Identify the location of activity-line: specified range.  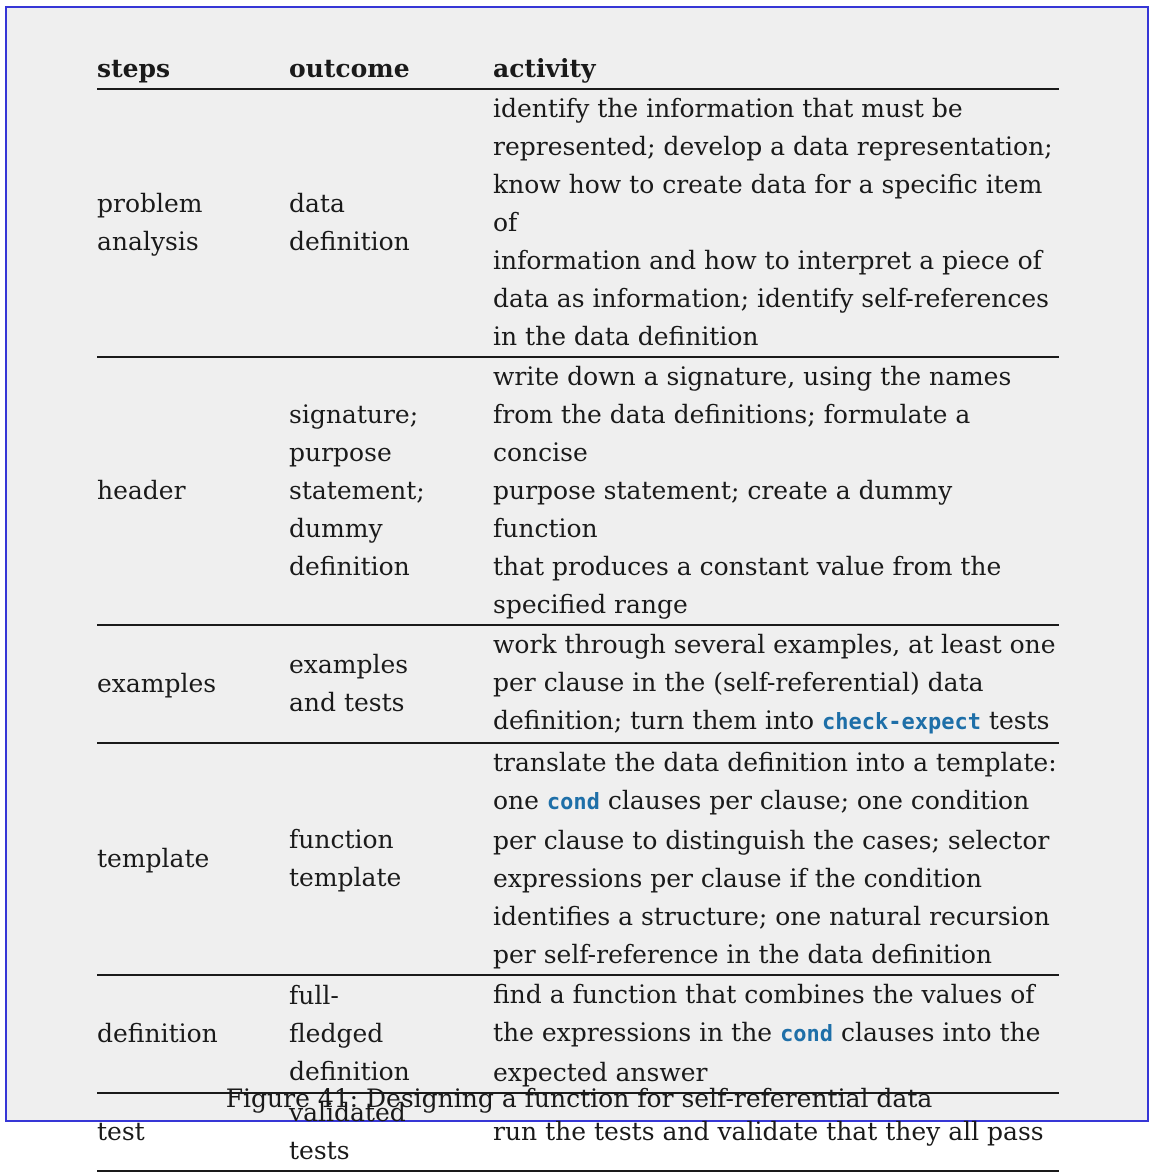
(590, 604).